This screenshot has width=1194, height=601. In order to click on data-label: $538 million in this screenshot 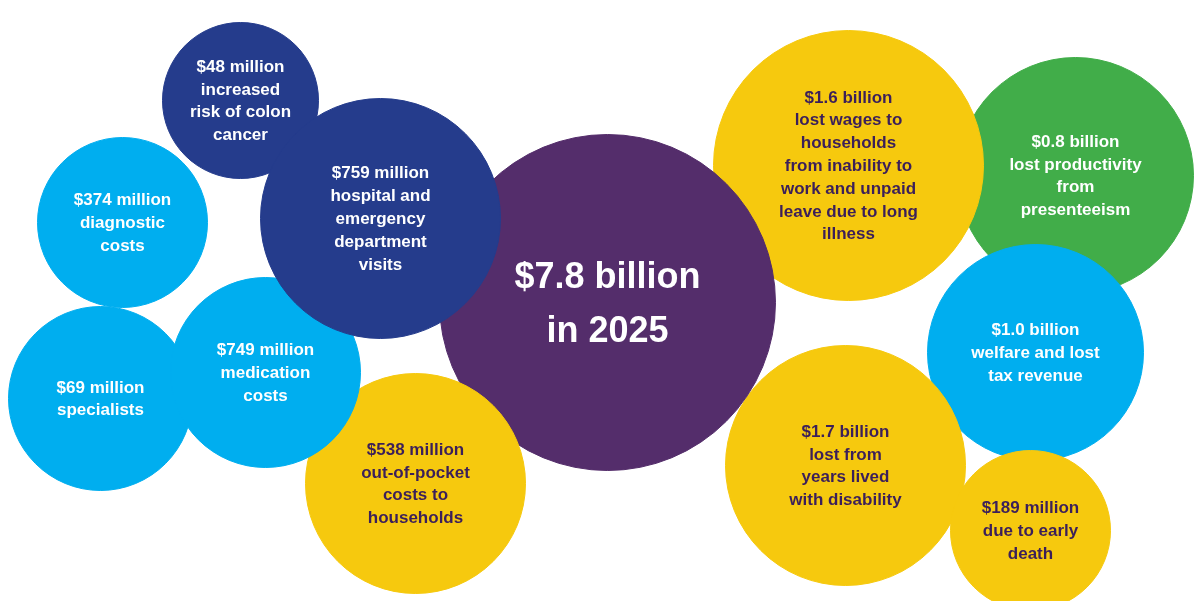, I will do `click(415, 449)`.